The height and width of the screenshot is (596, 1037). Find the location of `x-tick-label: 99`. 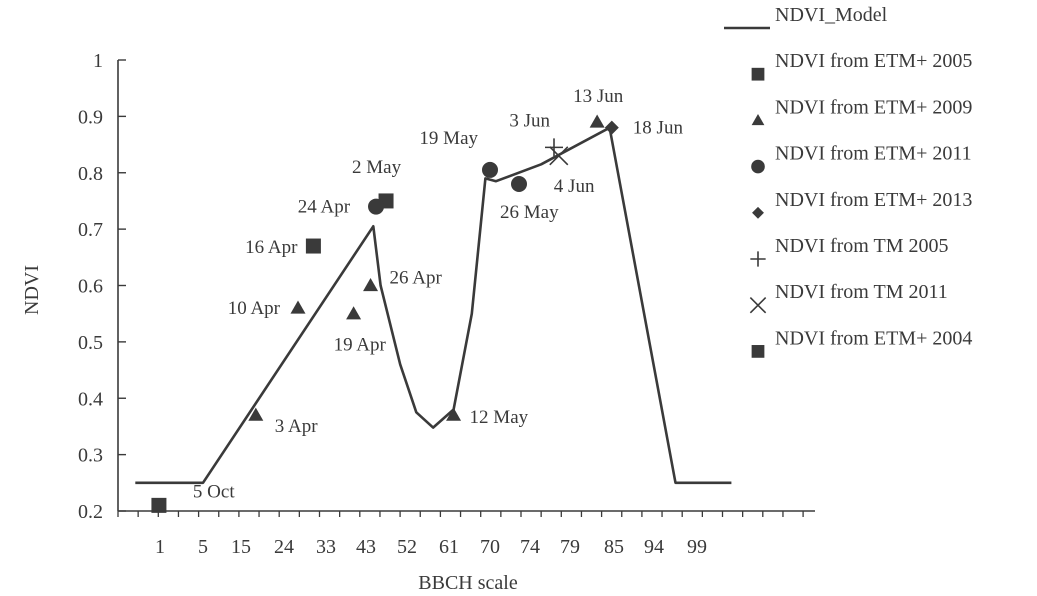

x-tick-label: 99 is located at coordinates (697, 547).